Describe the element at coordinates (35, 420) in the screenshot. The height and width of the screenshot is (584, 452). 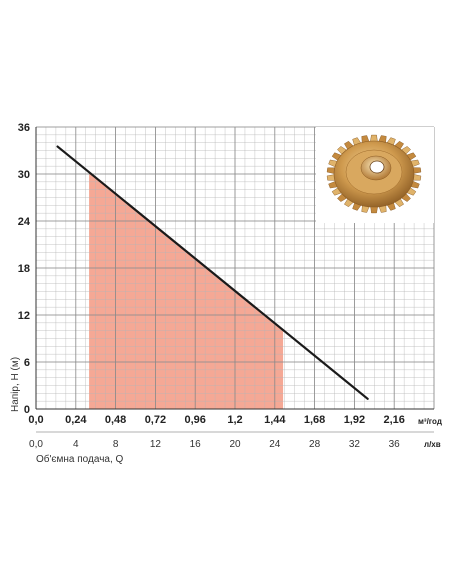
I see `x-tick-label-m3h: 0,0` at that location.